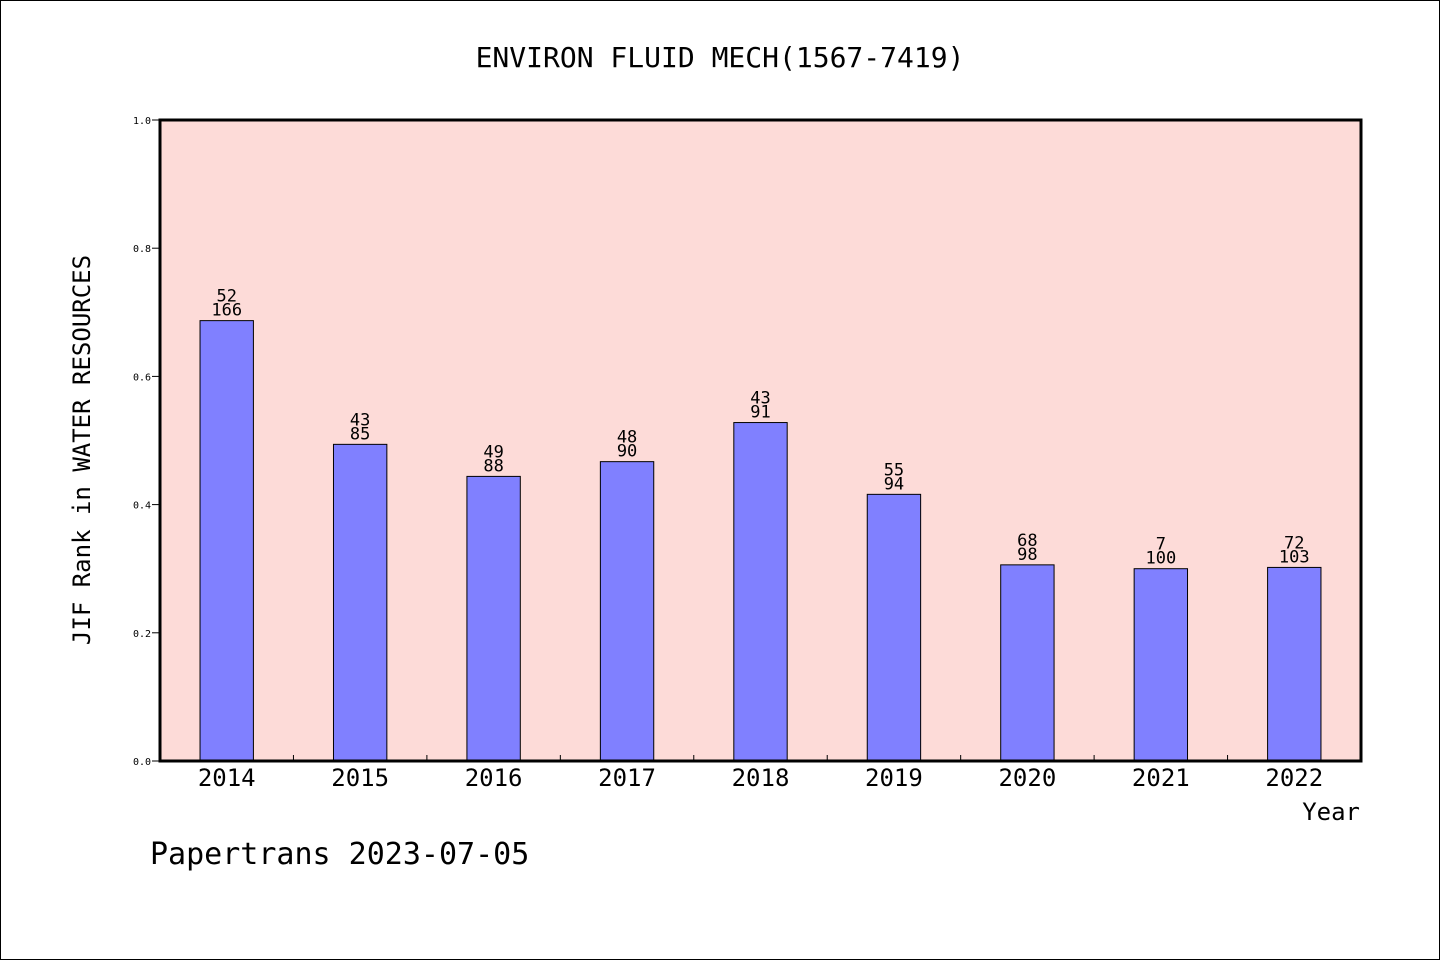 The image size is (1440, 960). Describe the element at coordinates (1161, 545) in the screenshot. I see `bar-rank-label: 7` at that location.